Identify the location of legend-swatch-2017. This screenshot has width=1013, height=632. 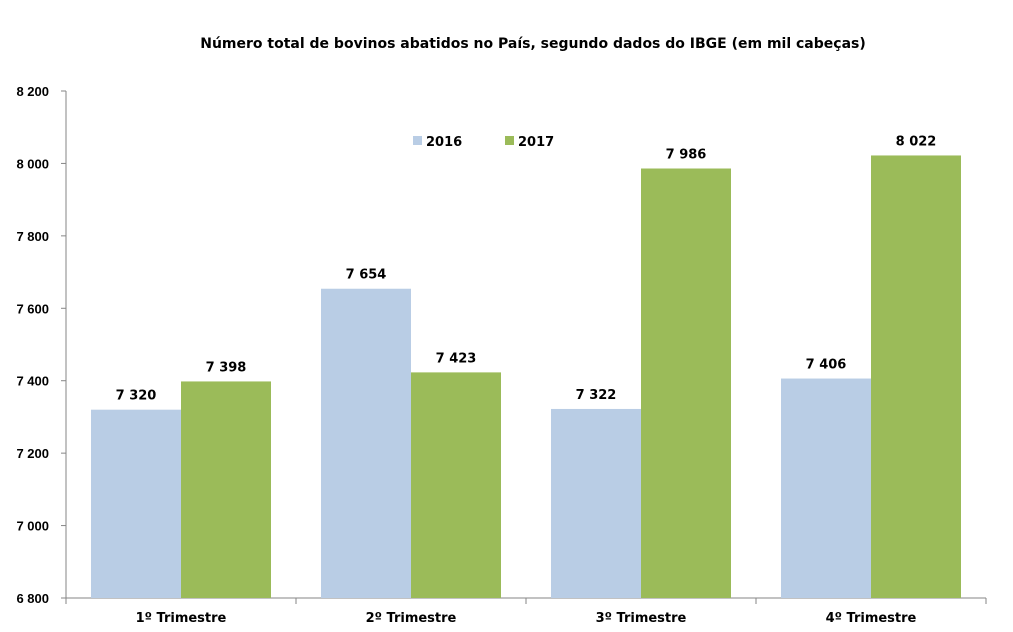
(509, 140).